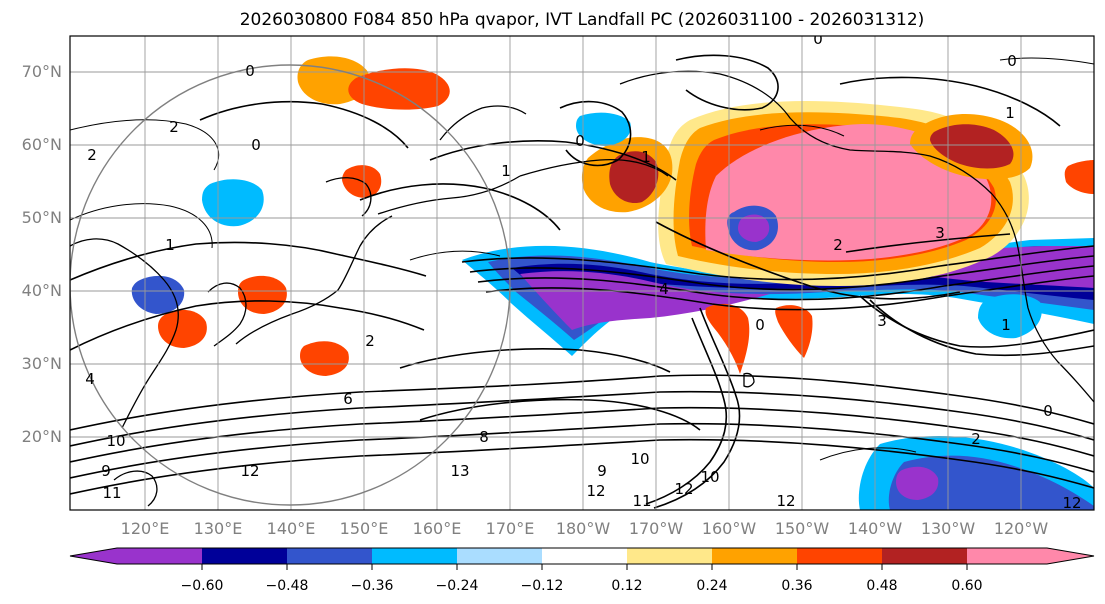 This screenshot has width=1105, height=604. I want to click on colorbar-tick-label: −0.48, so click(287, 586).